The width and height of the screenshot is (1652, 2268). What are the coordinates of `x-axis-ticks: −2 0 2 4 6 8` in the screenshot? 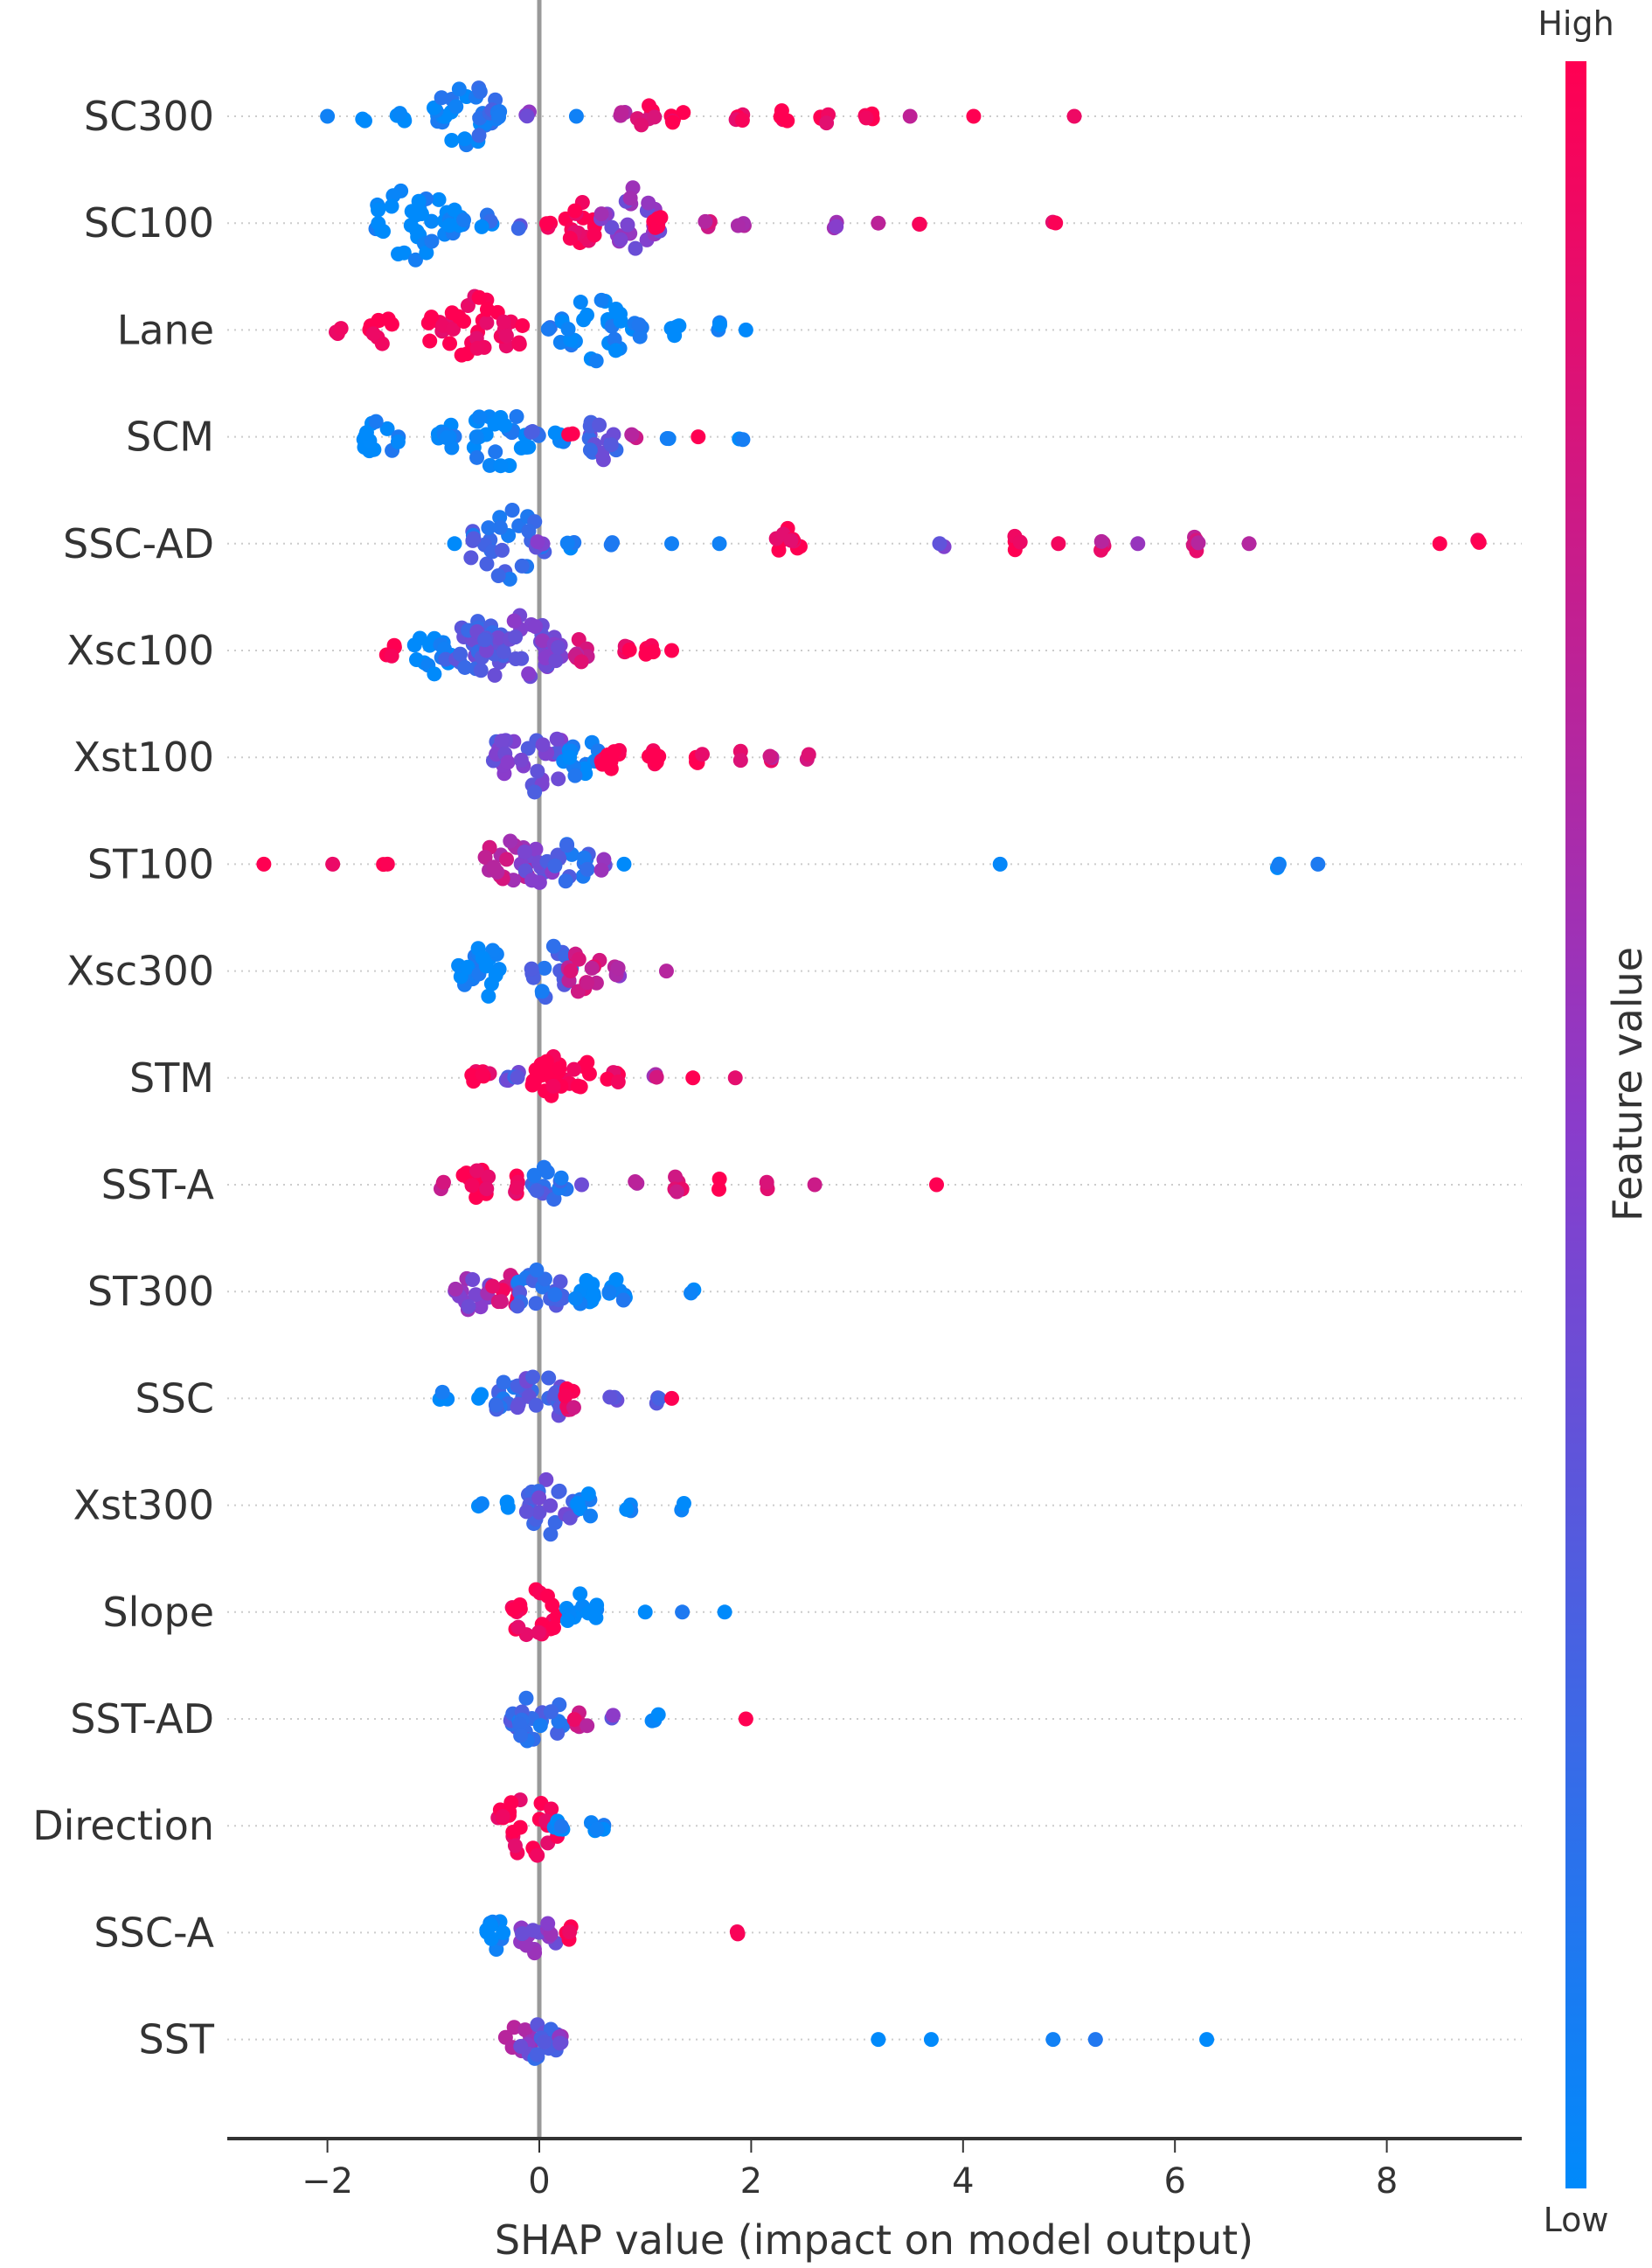 It's located at (850, 2170).